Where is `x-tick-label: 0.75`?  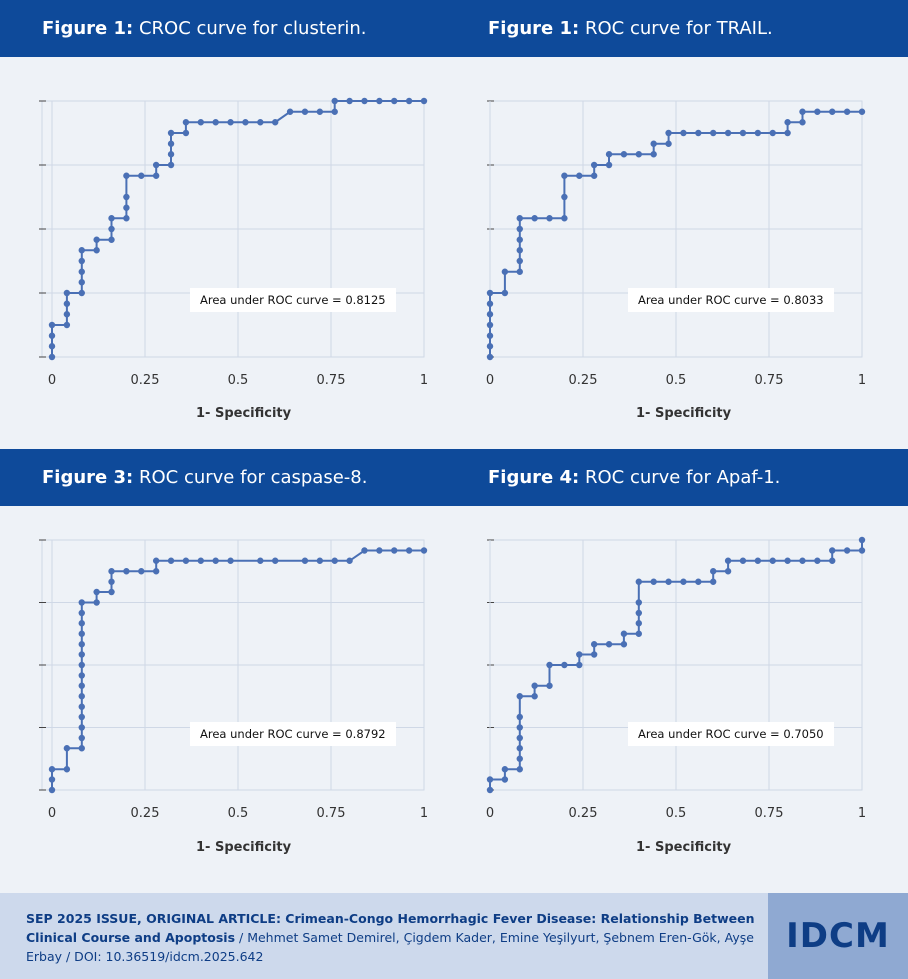
x-tick-label: 0.75 is located at coordinates (769, 813).